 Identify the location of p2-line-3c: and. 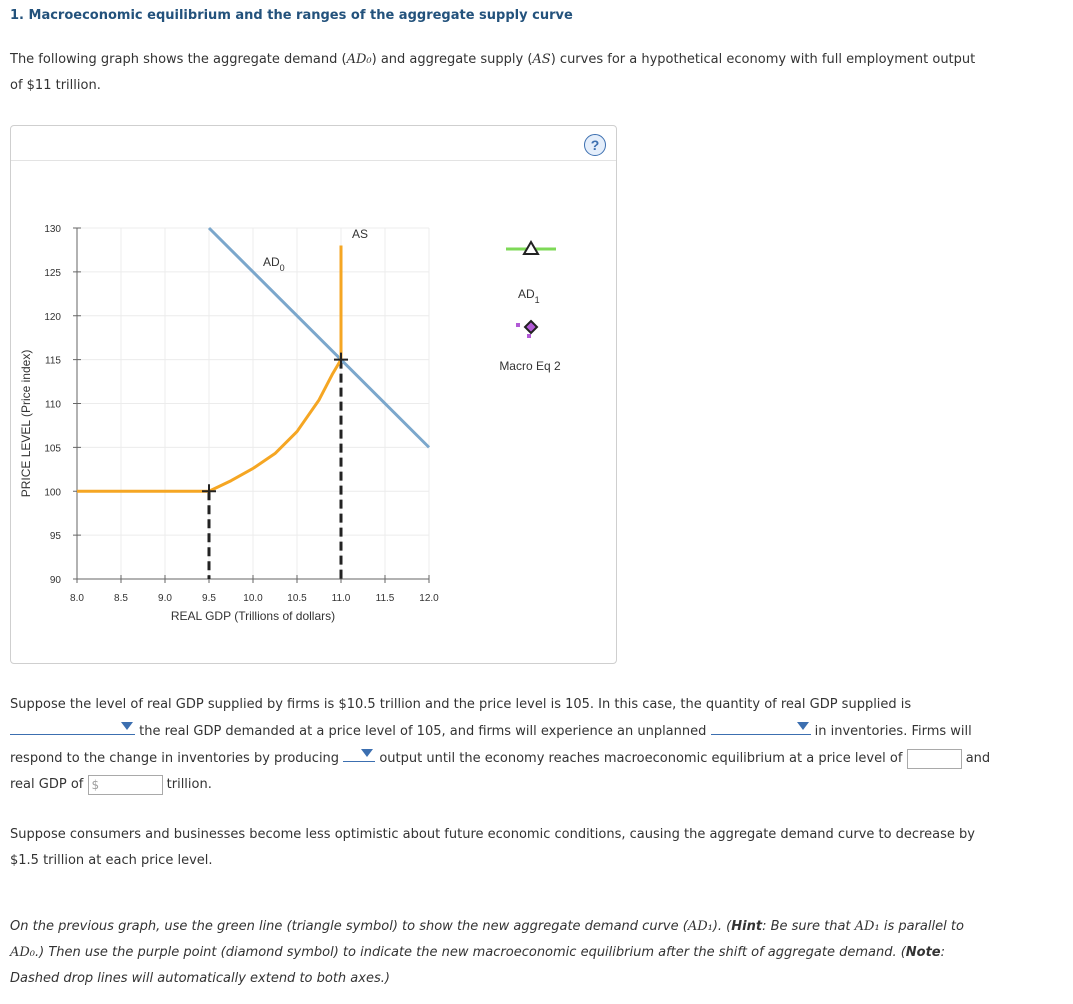
(978, 758).